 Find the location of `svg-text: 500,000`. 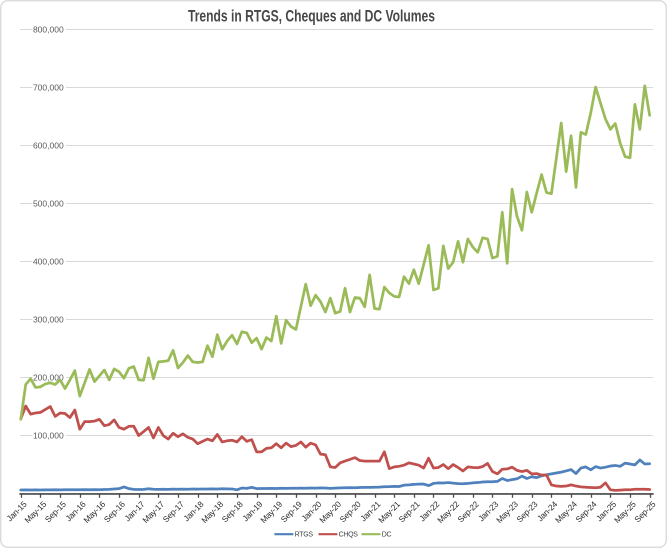

svg-text: 500,000 is located at coordinates (48, 204).